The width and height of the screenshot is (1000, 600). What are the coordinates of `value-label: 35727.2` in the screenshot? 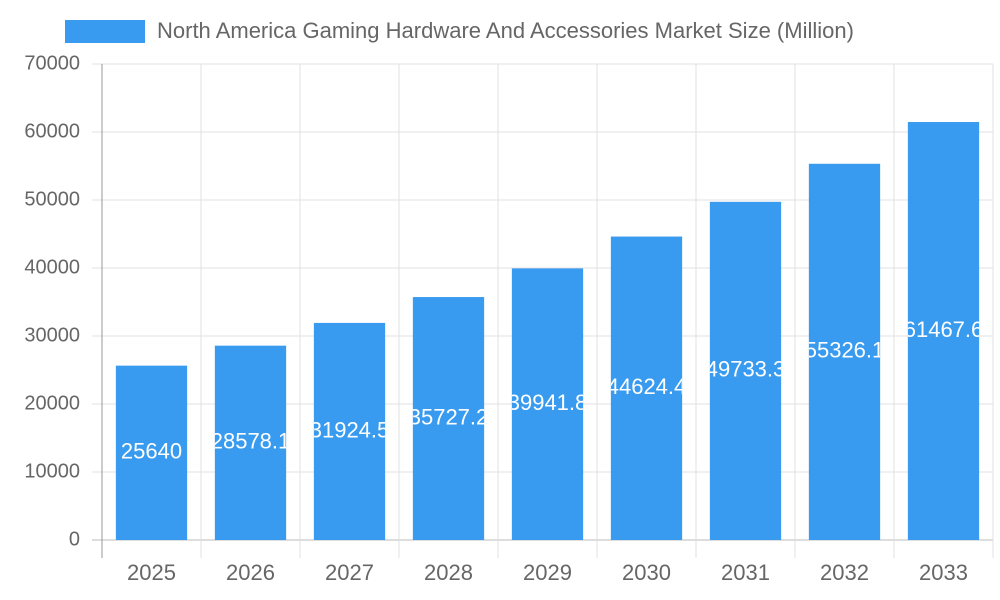 It's located at (449, 416).